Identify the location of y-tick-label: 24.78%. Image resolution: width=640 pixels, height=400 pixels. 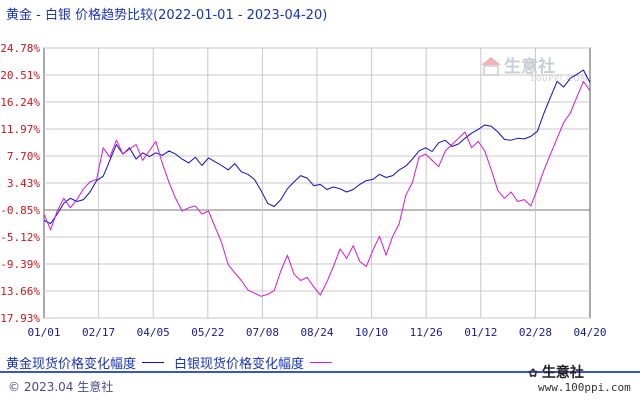
(20, 48).